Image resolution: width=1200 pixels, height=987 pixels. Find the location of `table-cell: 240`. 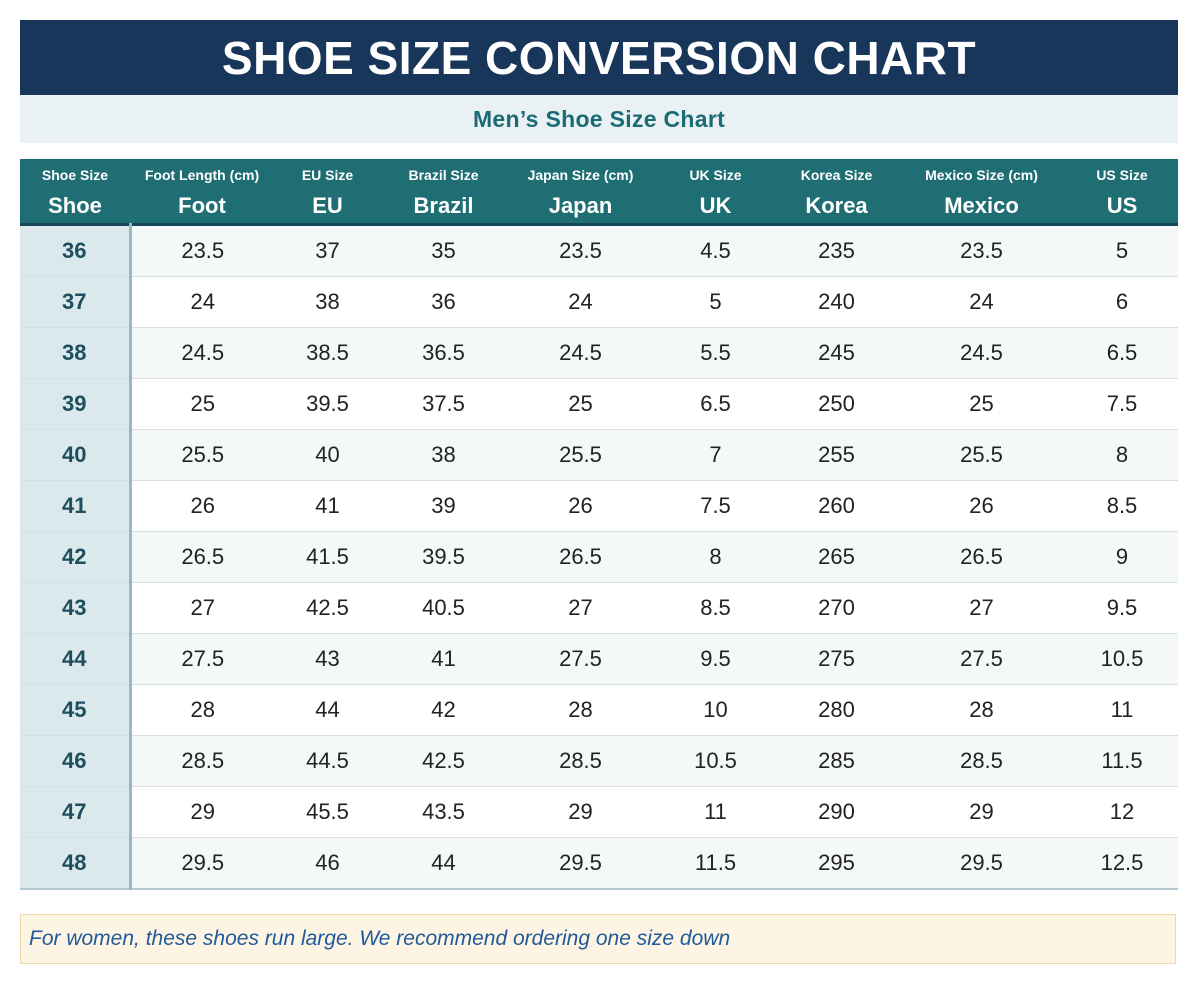

table-cell: 240 is located at coordinates (836, 302).